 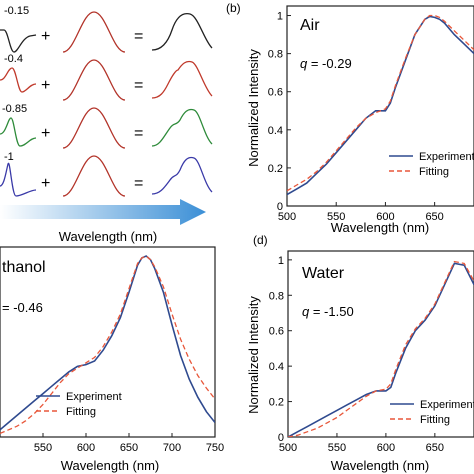 What do you see at coordinates (275, 55) in the screenshot?
I see `y-tick-label-b: 0.8` at bounding box center [275, 55].